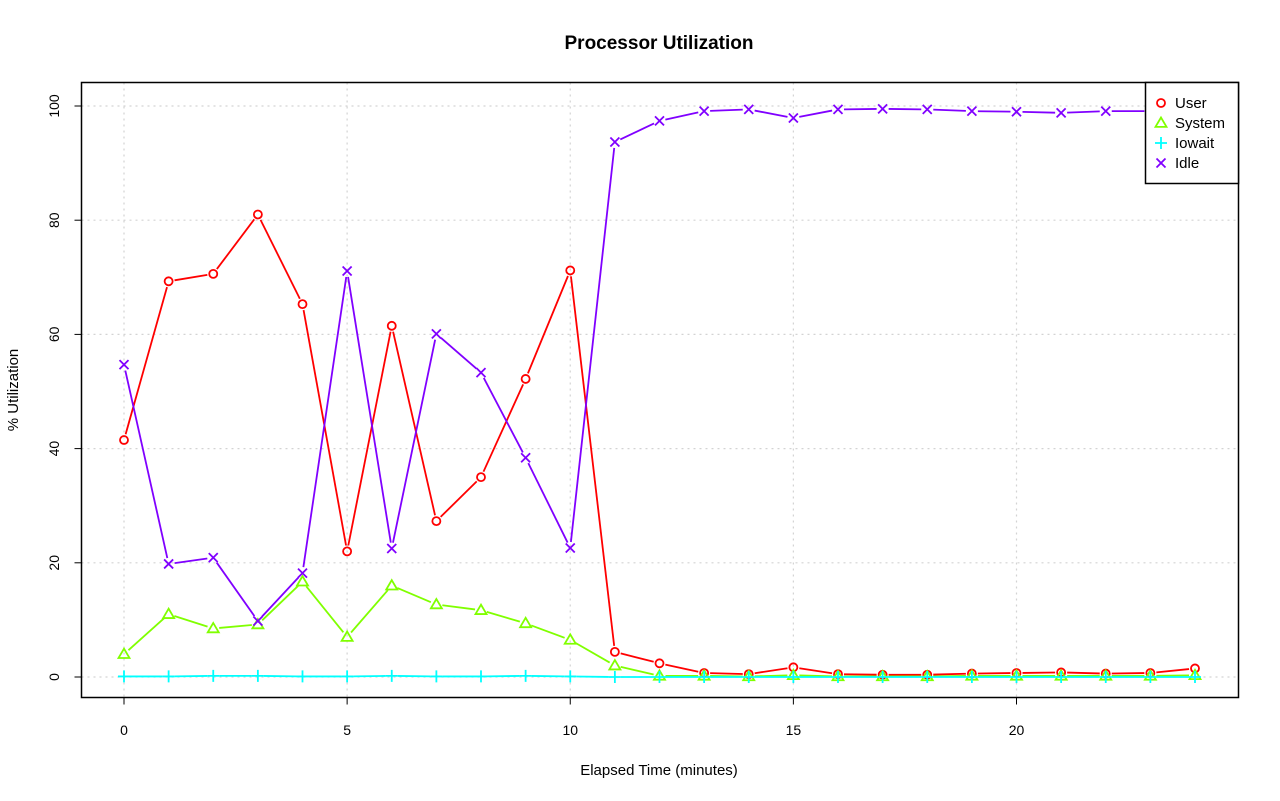  Describe the element at coordinates (1200, 123) in the screenshot. I see `legend-label-system: System` at that location.